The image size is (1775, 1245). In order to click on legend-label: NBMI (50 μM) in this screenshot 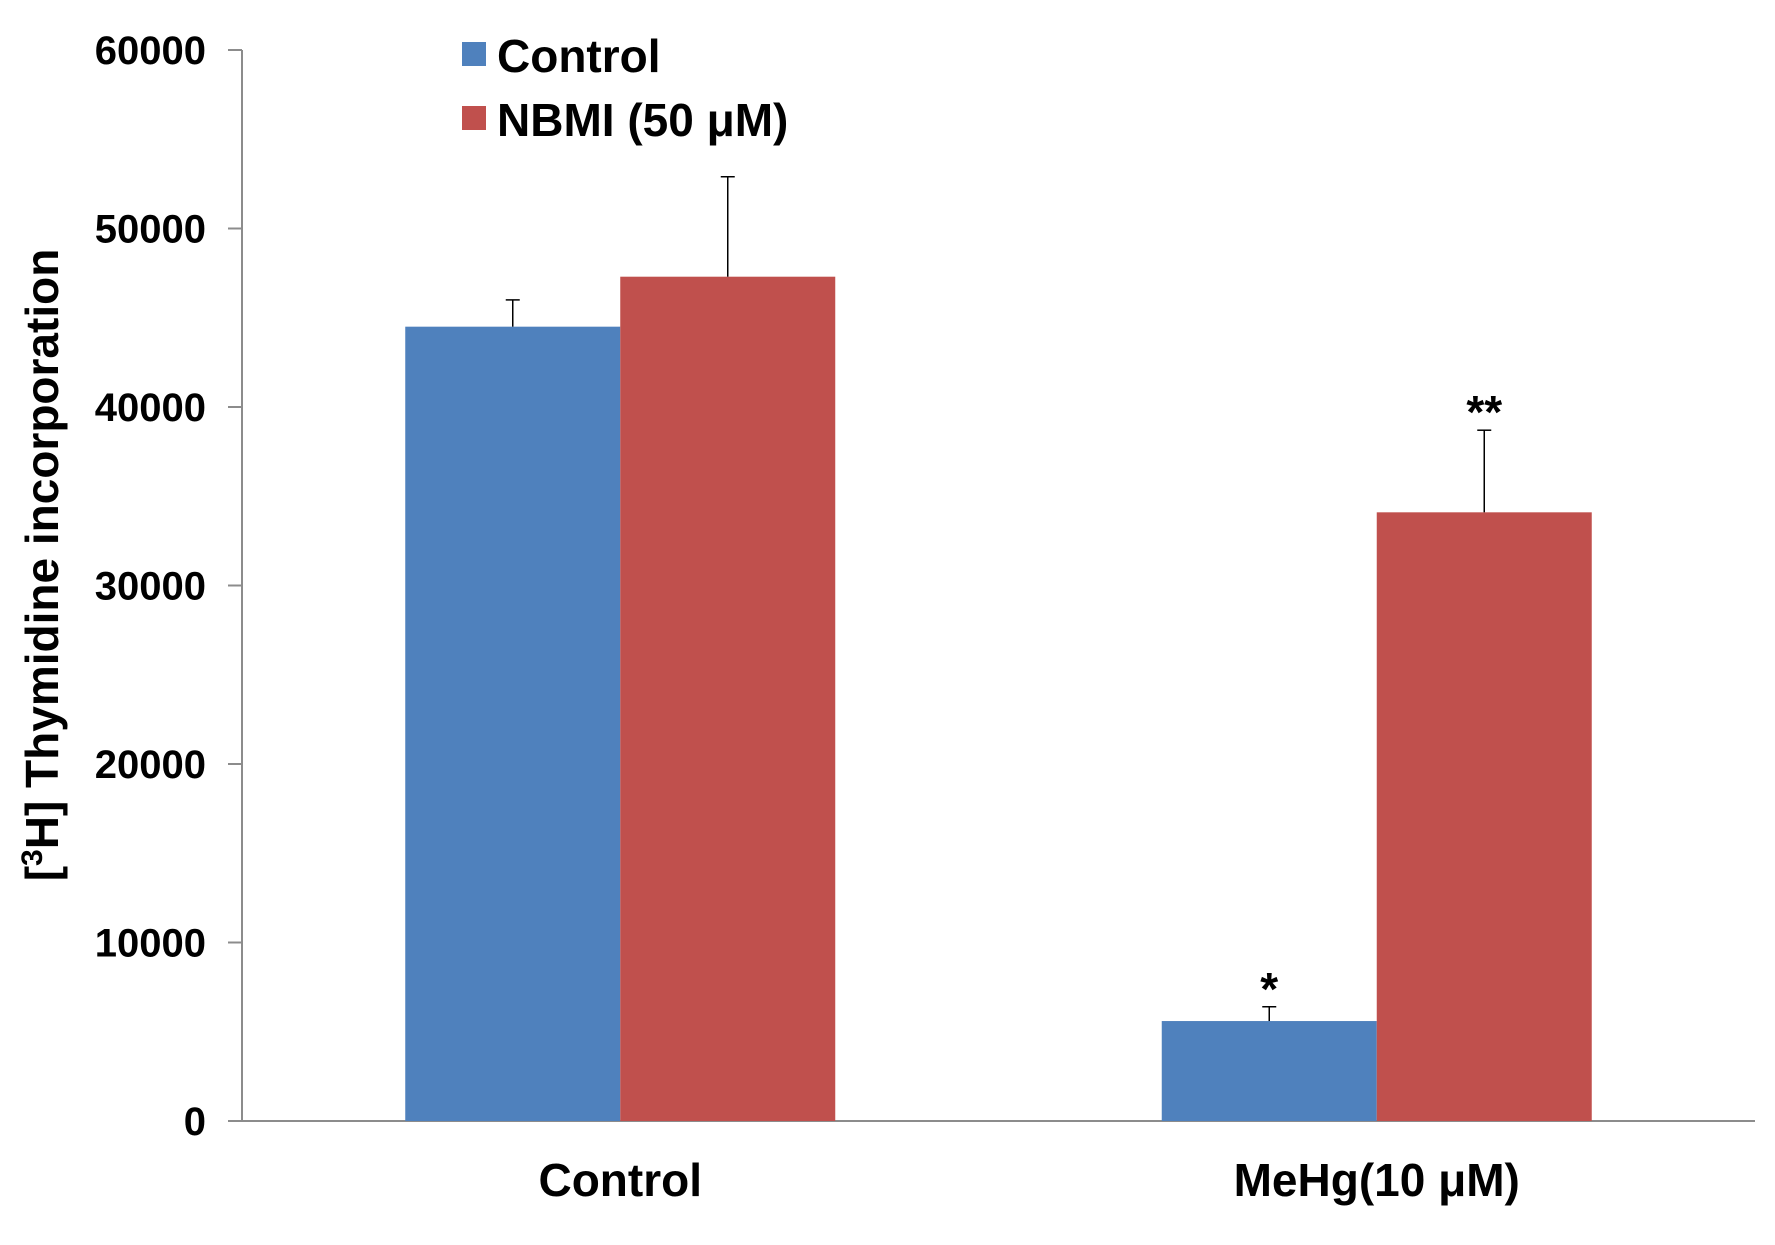, I will do `click(642, 120)`.